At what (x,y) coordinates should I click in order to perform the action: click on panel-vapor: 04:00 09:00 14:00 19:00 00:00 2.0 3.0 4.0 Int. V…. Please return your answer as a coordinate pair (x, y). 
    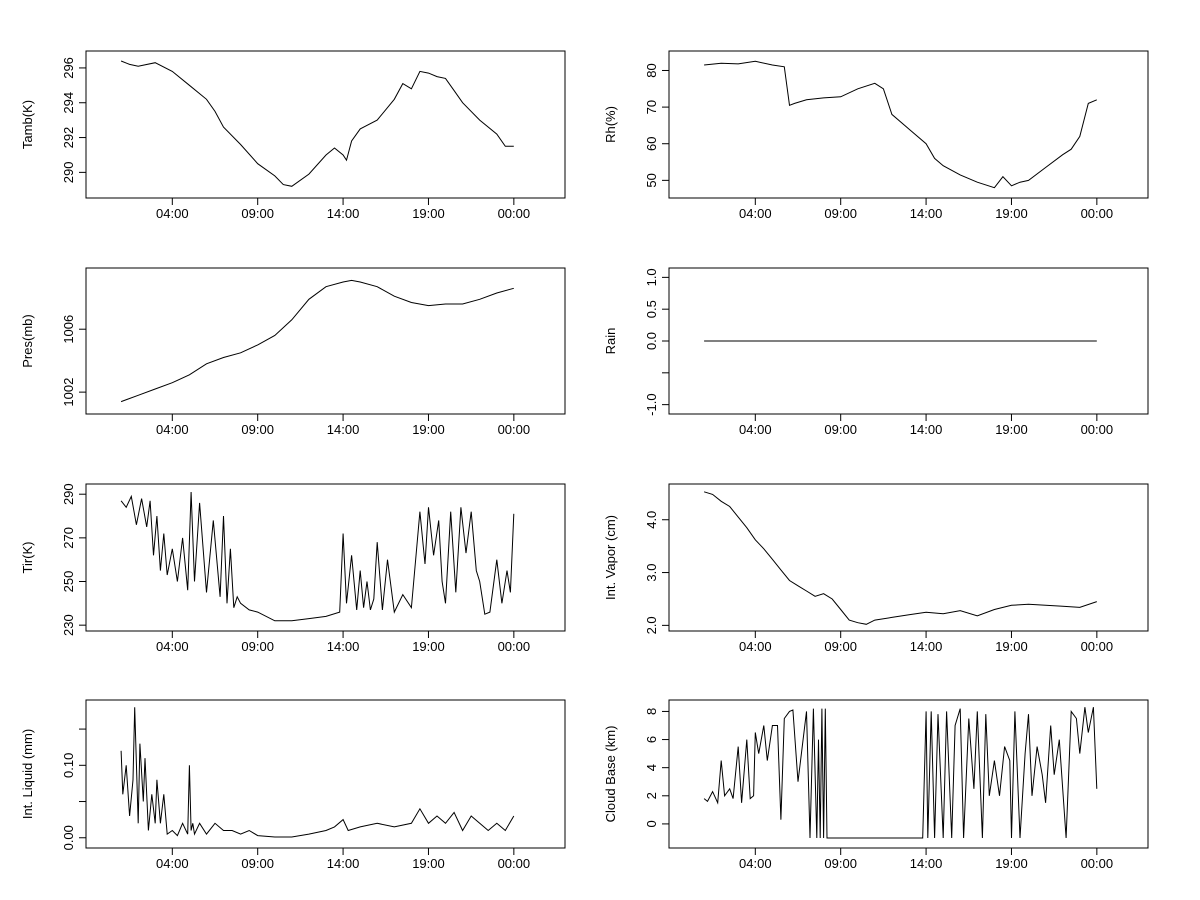
    Looking at the image, I should click on (876, 568).